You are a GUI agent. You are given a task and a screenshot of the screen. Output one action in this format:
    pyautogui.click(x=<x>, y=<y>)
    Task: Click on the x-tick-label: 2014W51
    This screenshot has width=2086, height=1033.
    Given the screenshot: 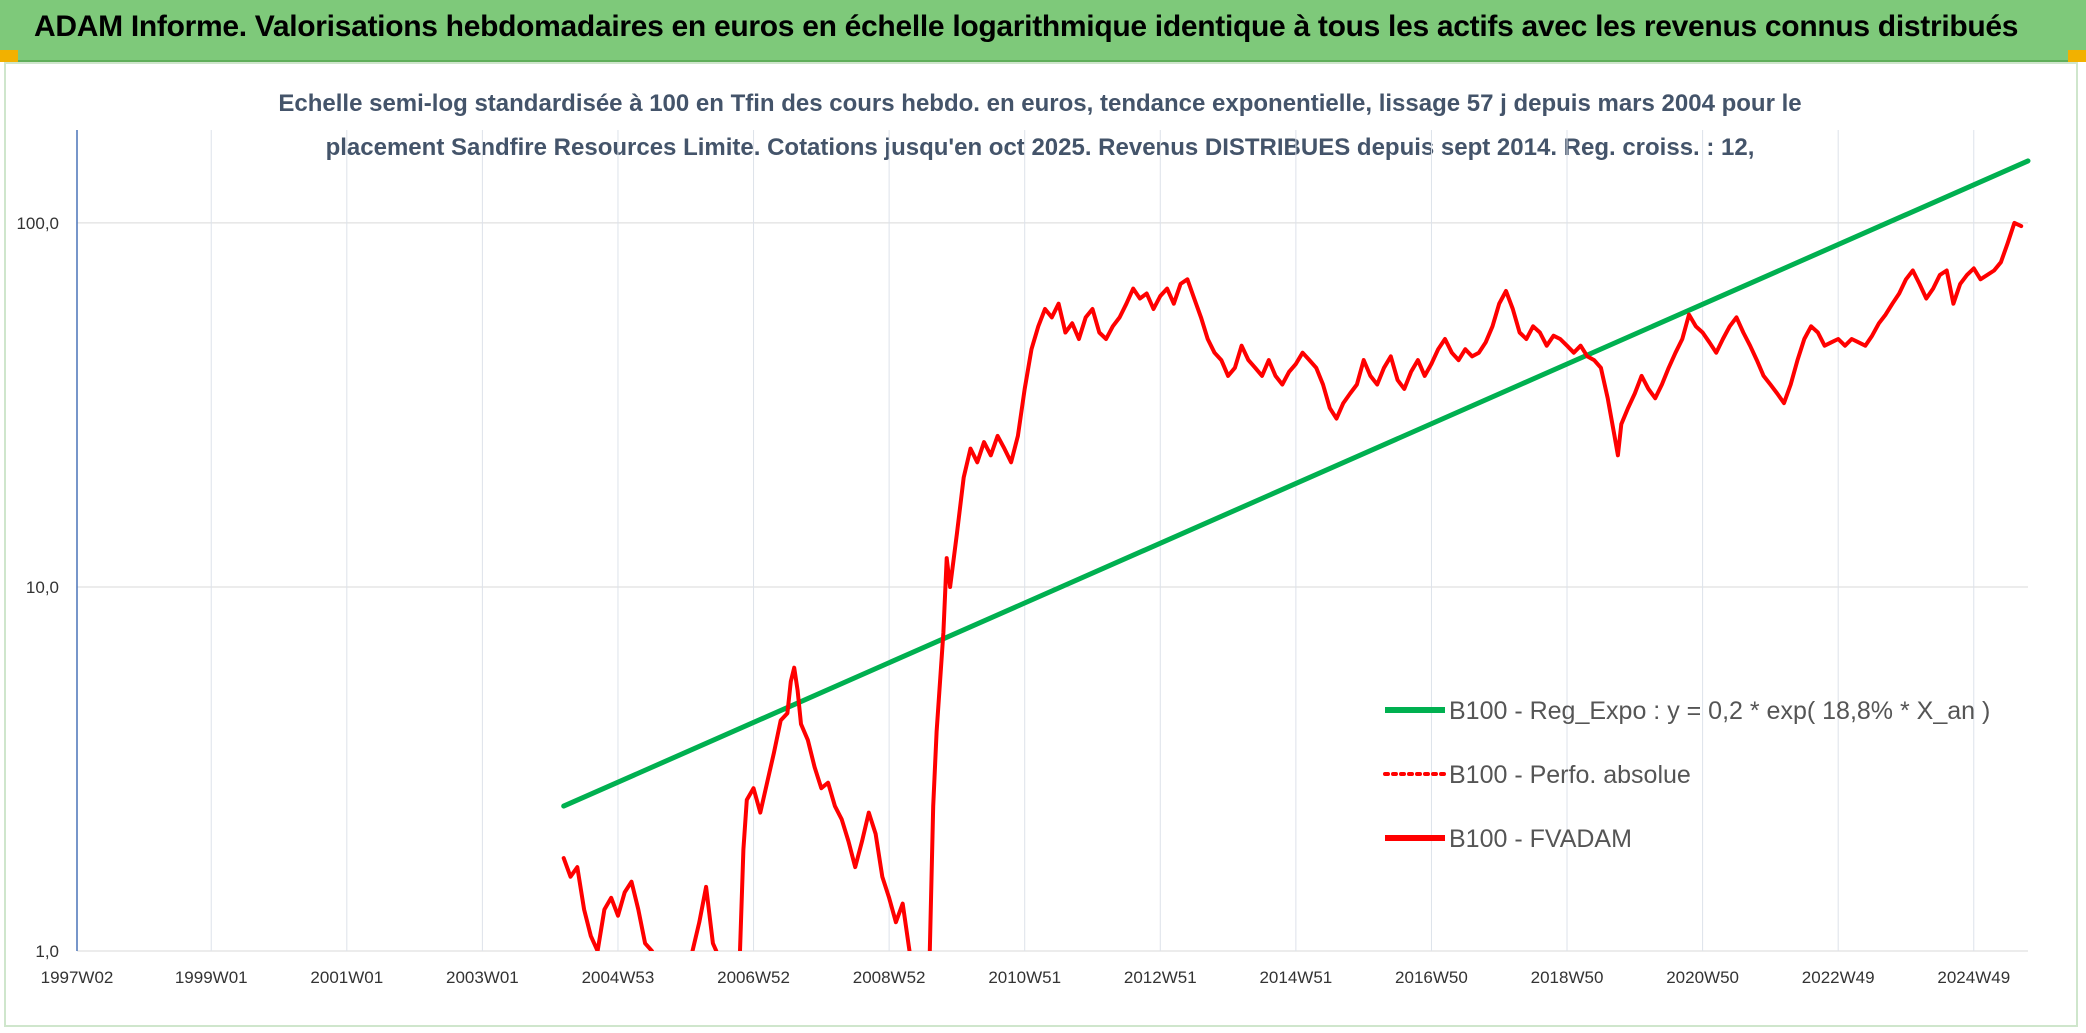 What is the action you would take?
    pyautogui.click(x=1295, y=977)
    